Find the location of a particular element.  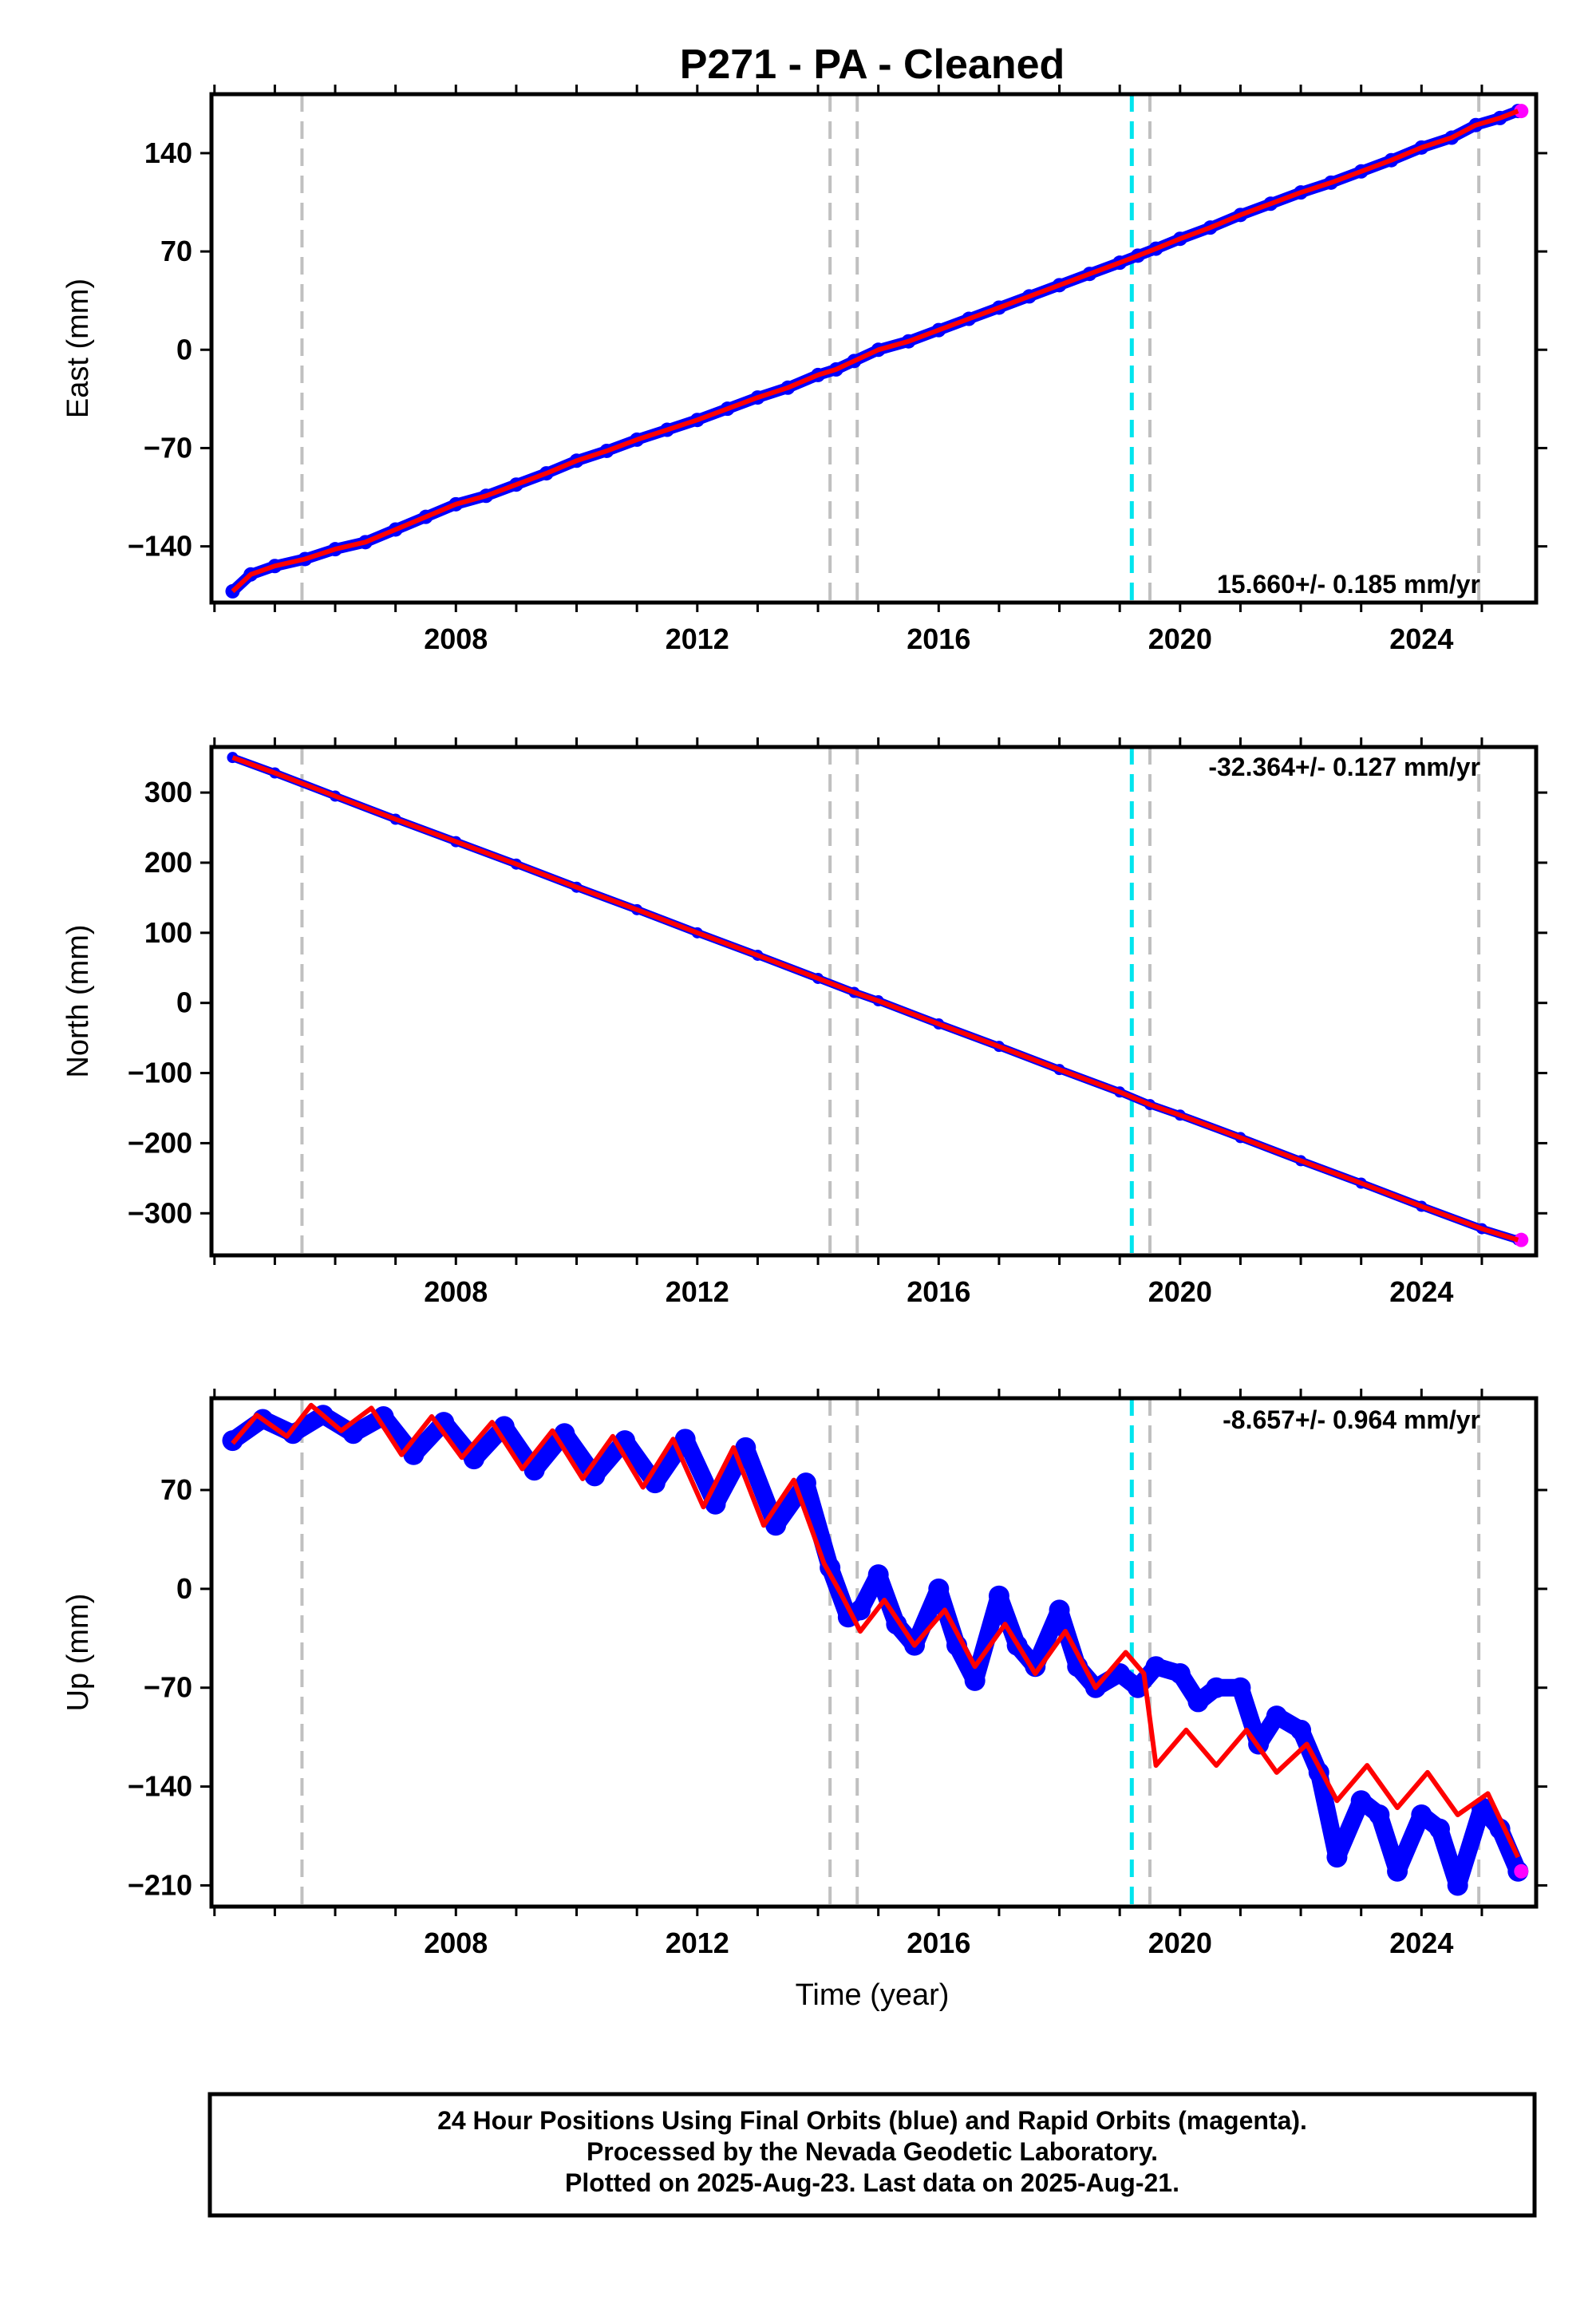

y-axis-label: North (mm) is located at coordinates (78, 1001).